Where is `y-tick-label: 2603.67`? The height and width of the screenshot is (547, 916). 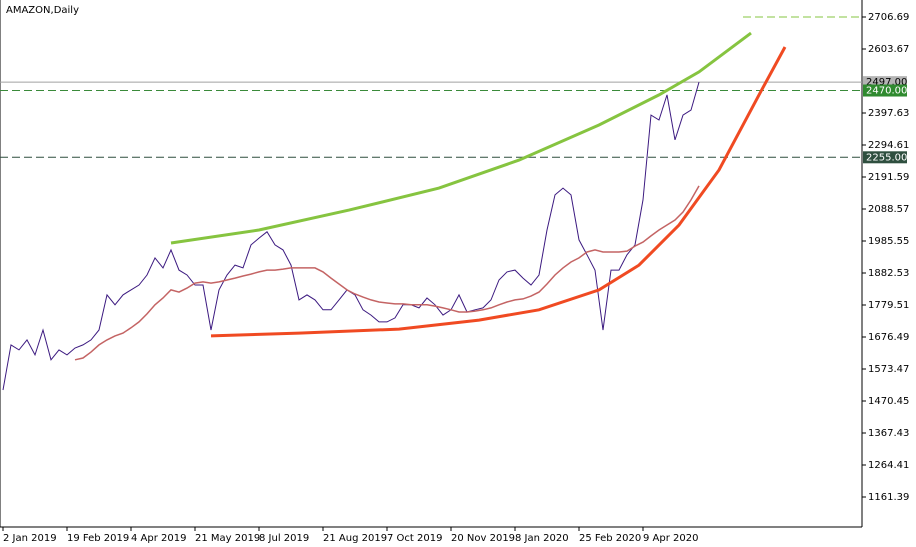 y-tick-label: 2603.67 is located at coordinates (888, 49).